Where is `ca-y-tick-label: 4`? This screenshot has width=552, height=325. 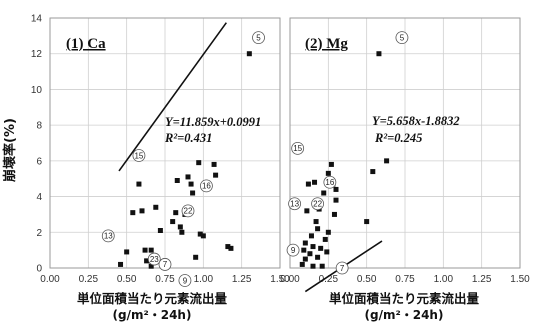 ca-y-tick-label: 4 is located at coordinates (39, 197).